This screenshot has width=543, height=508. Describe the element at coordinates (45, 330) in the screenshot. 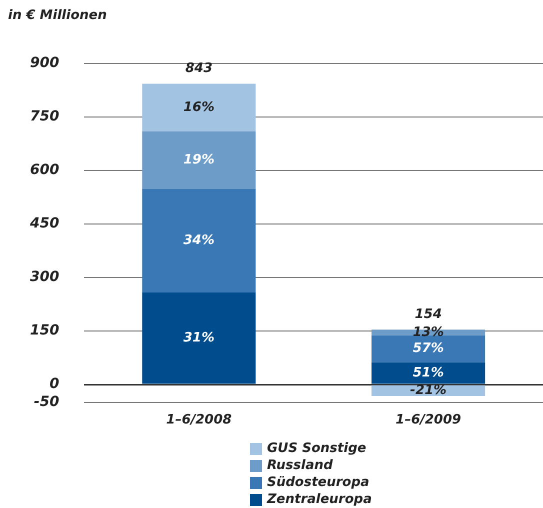

I see `y-tick-label: 150` at that location.